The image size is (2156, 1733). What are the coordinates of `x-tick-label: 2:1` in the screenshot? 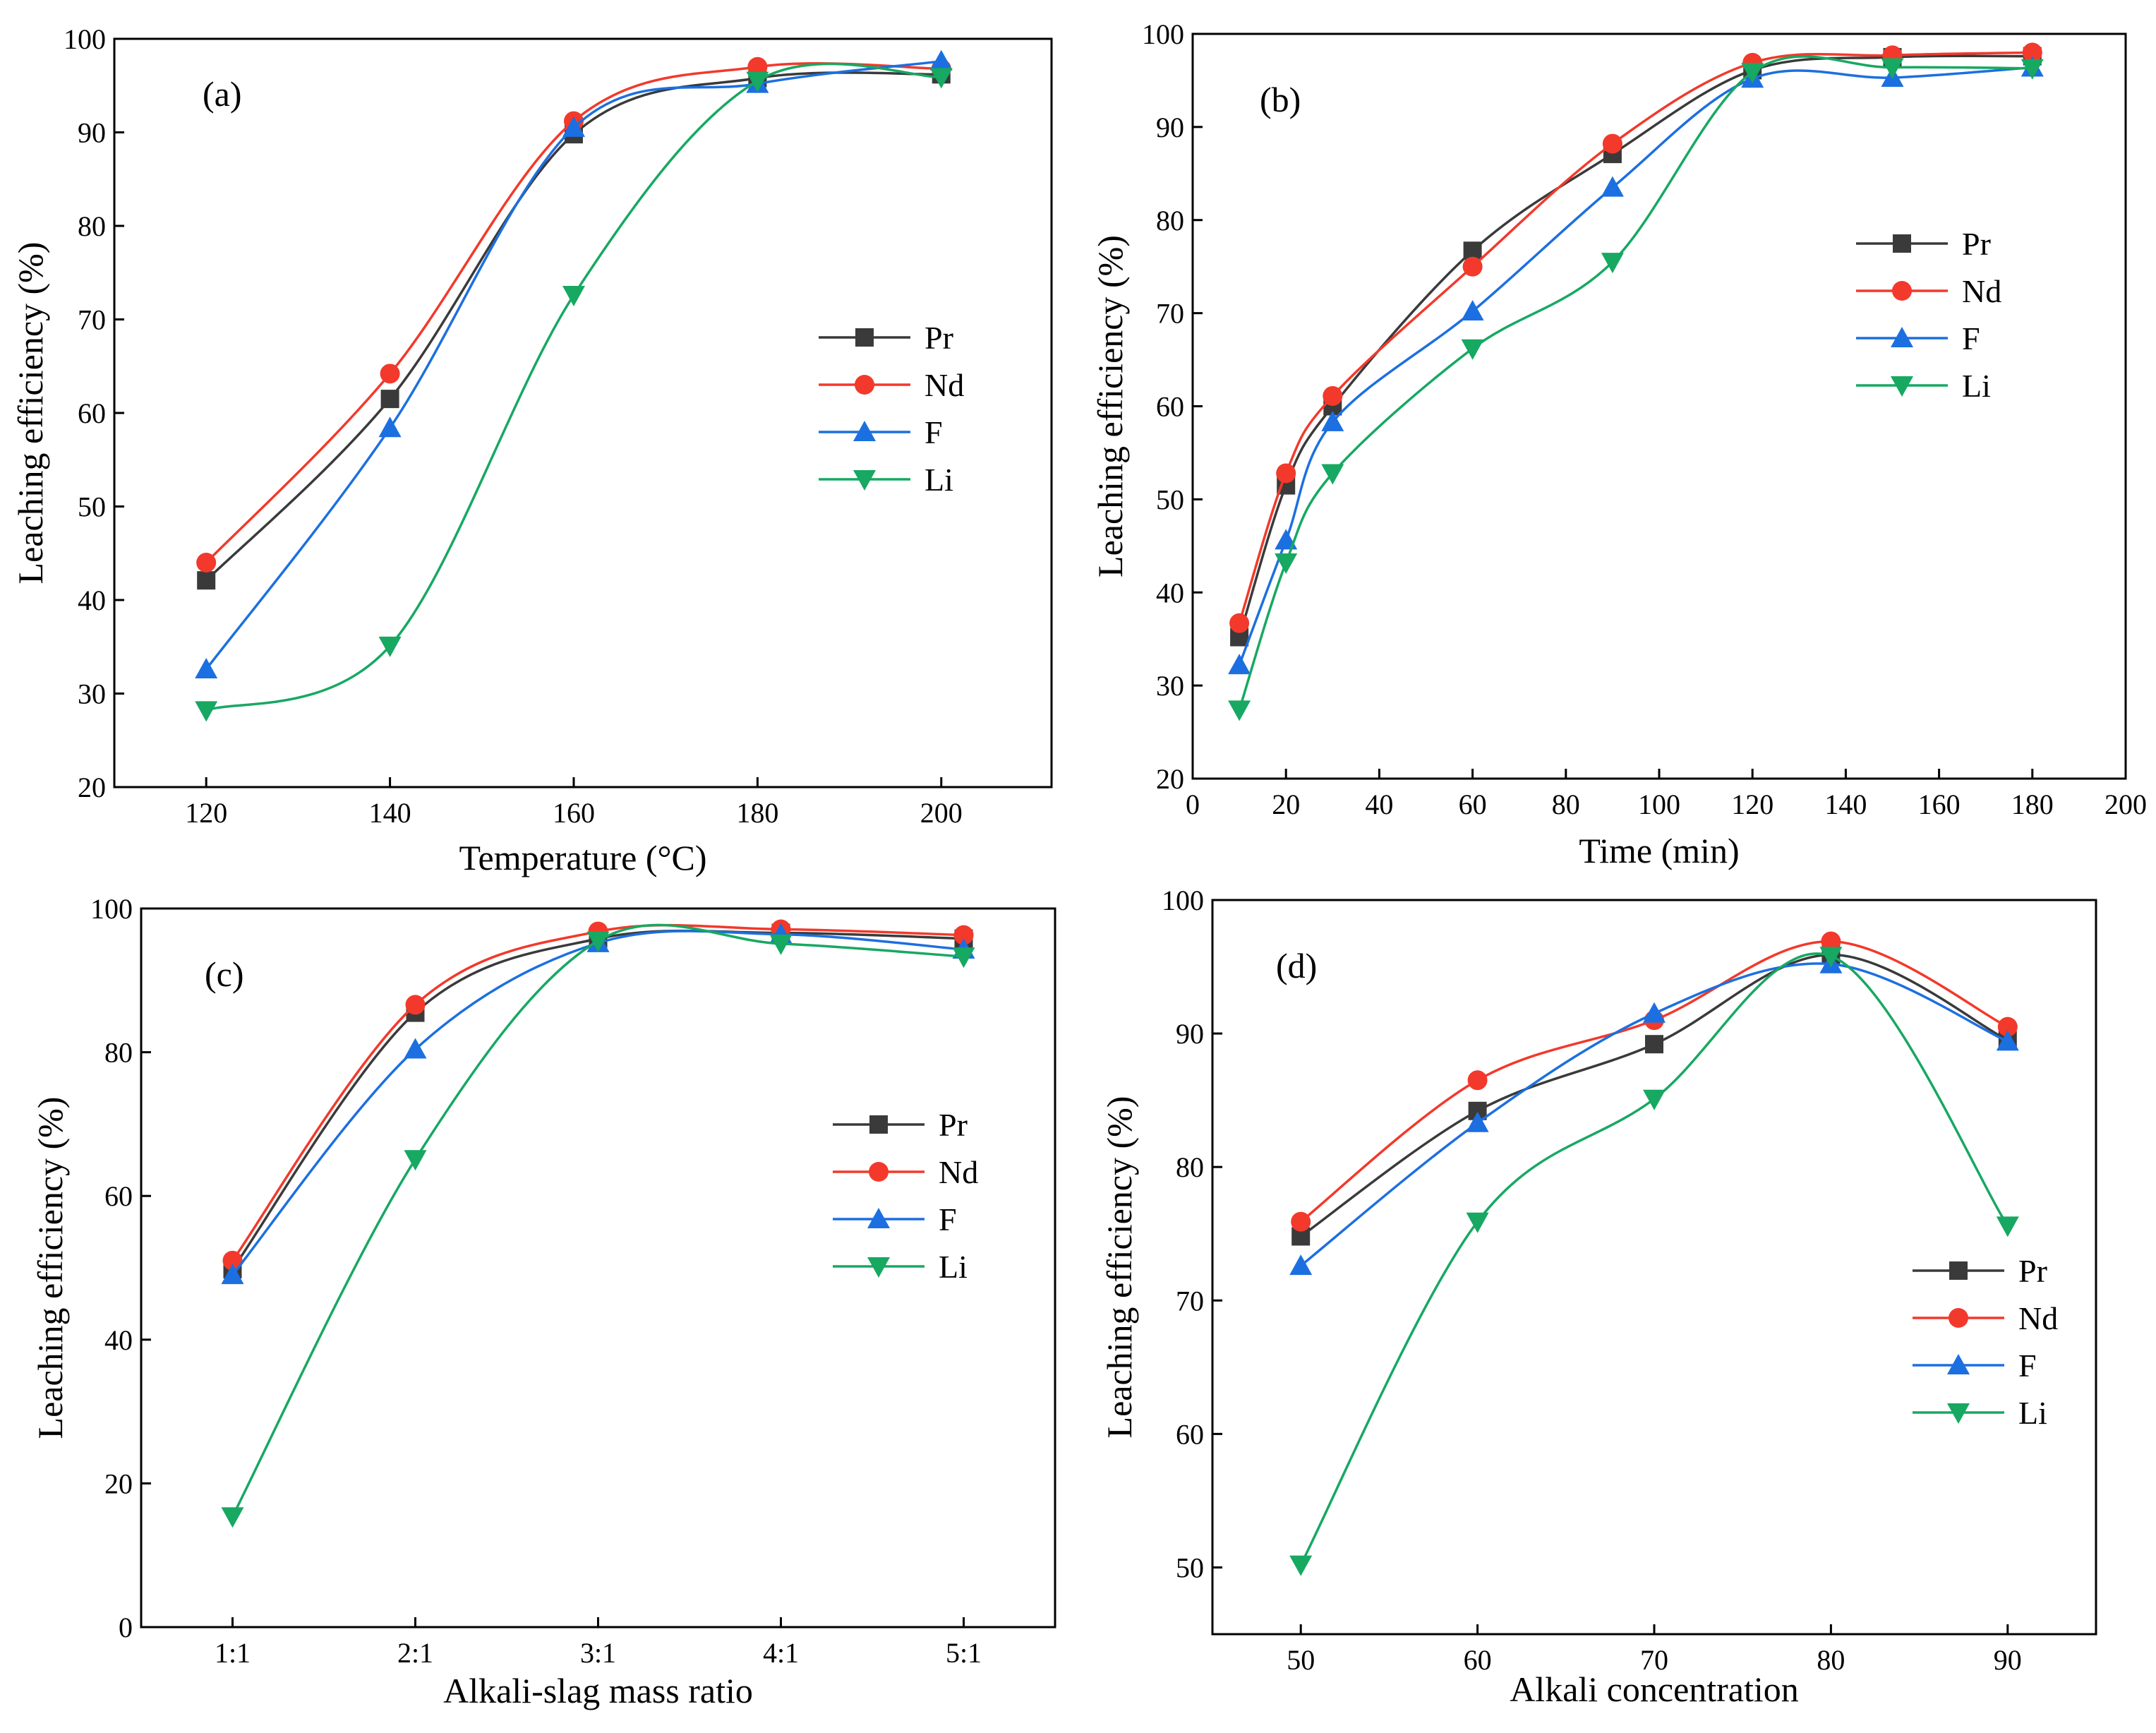 It's located at (415, 1653).